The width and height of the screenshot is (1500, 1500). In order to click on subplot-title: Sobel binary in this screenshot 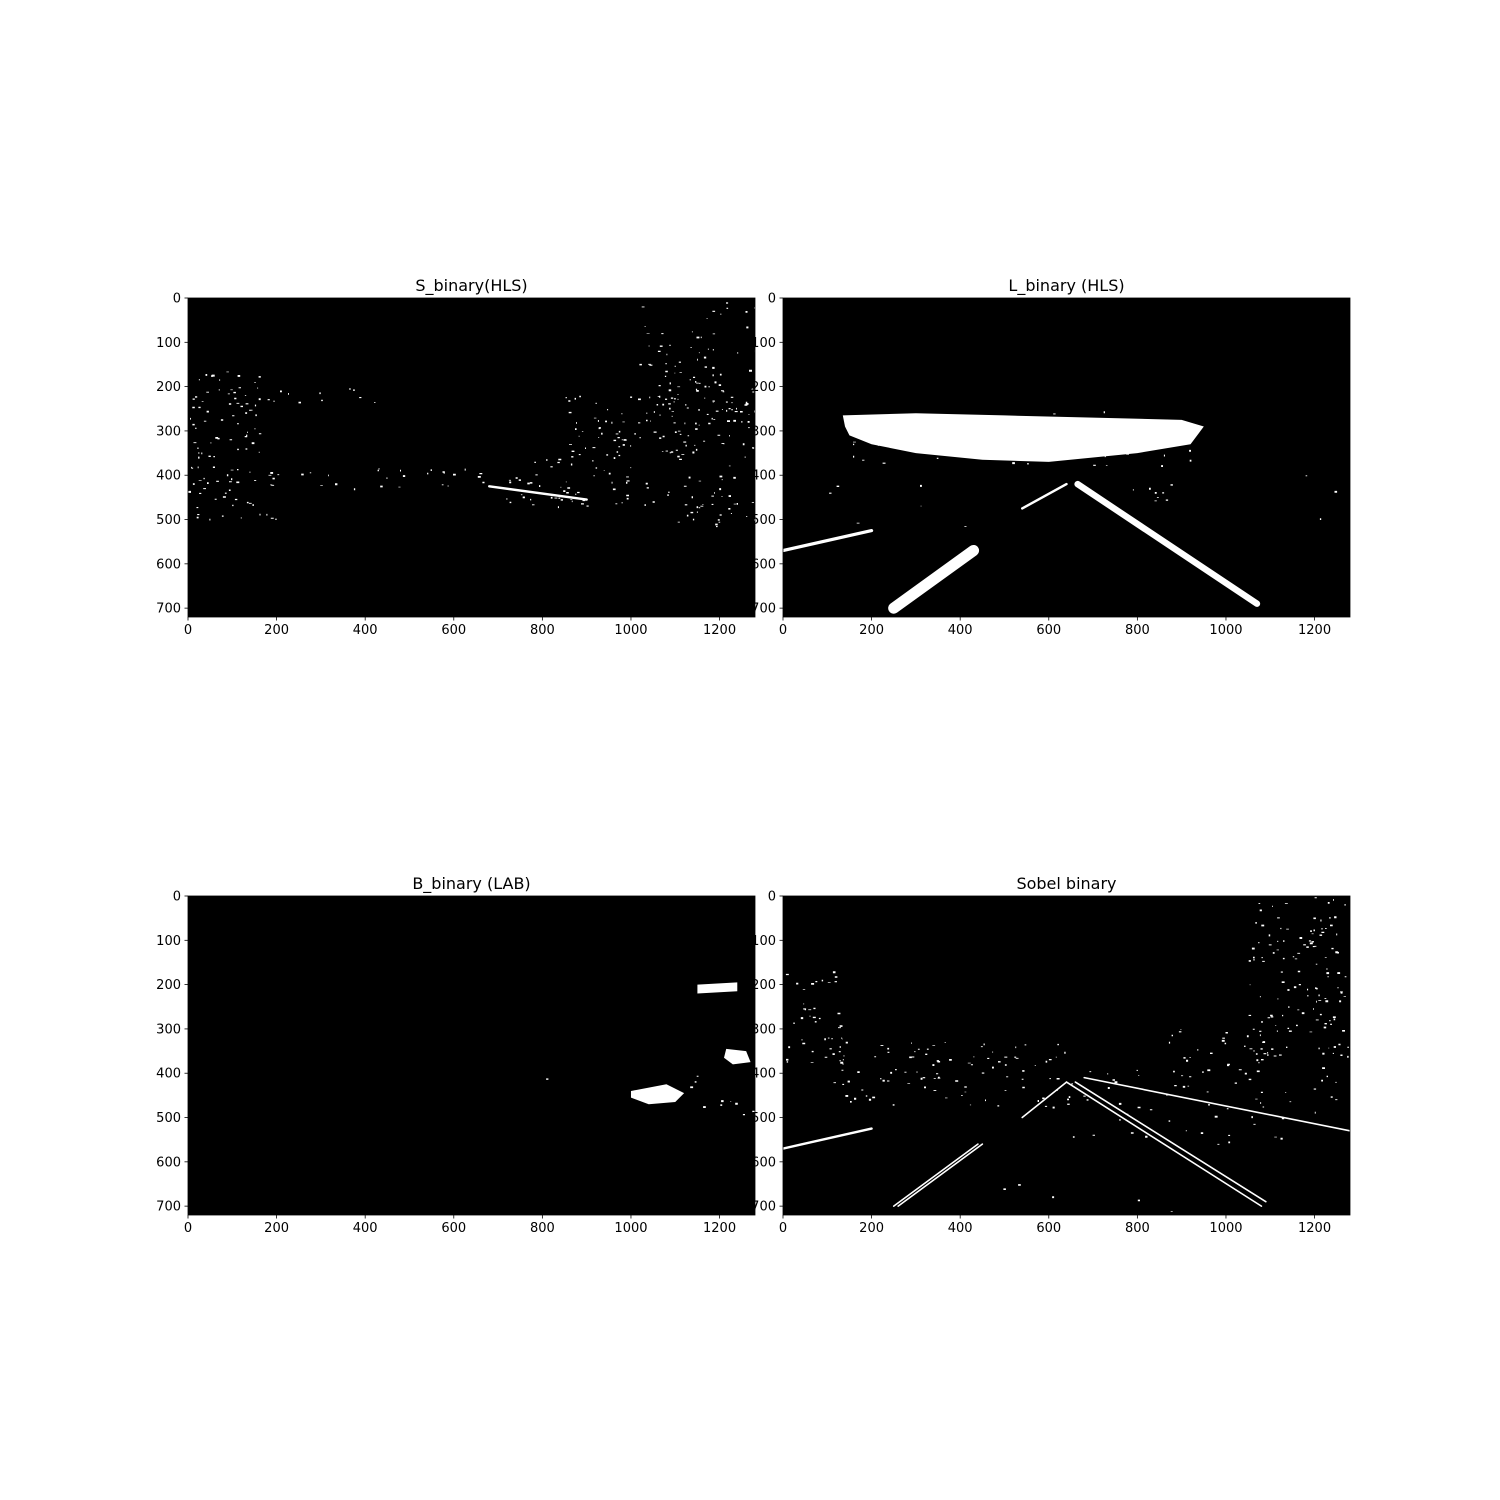, I will do `click(1066, 883)`.